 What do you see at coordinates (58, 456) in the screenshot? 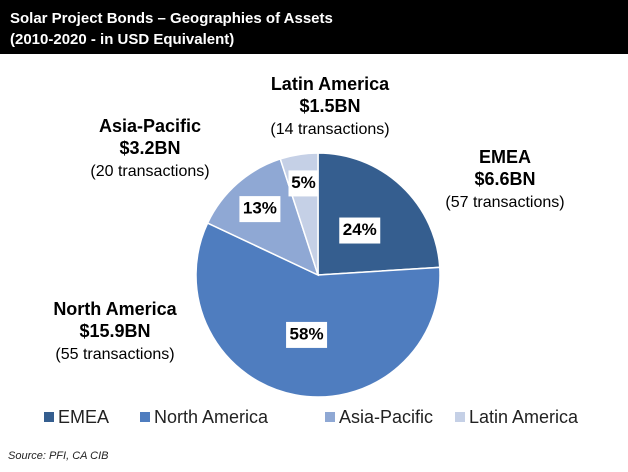
I see `source-note: Source: PFI, CA CIB` at bounding box center [58, 456].